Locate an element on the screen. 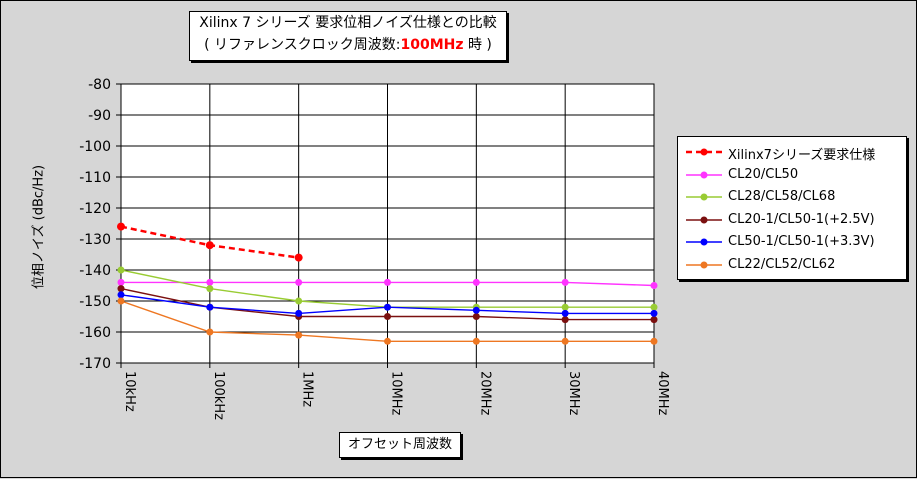 The width and height of the screenshot is (917, 479). legend-label: CL22/CL52/CL62 is located at coordinates (782, 264).